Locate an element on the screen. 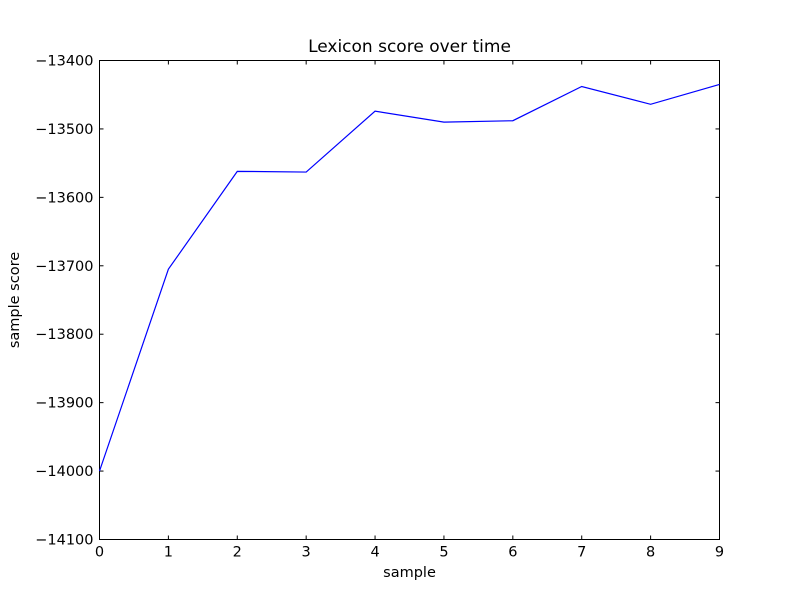  y-tick-label: −14100 is located at coordinates (64, 541).